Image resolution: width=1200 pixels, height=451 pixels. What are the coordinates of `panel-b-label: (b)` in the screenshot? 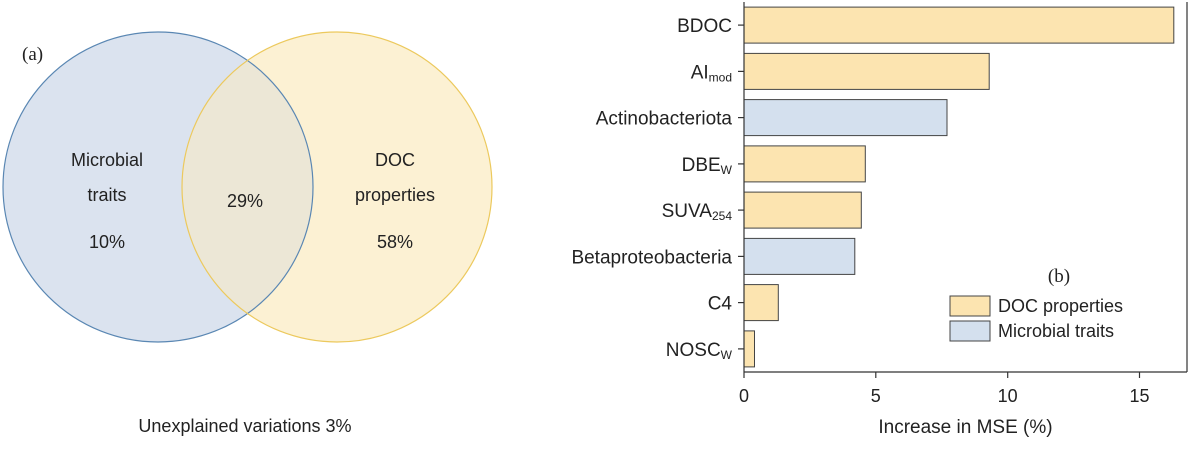 It's located at (1059, 276).